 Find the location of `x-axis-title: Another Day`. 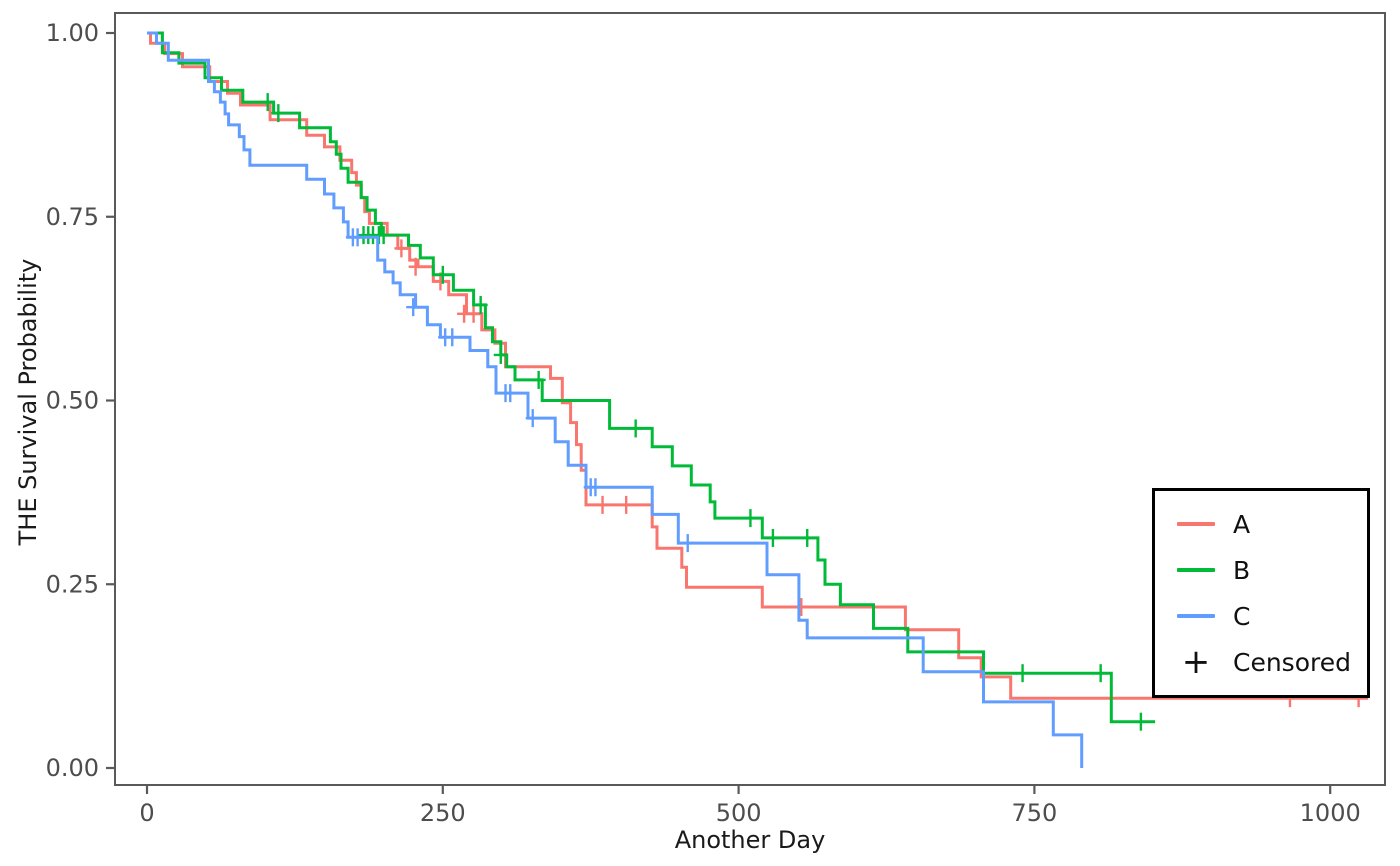

x-axis-title: Another Day is located at coordinates (750, 840).